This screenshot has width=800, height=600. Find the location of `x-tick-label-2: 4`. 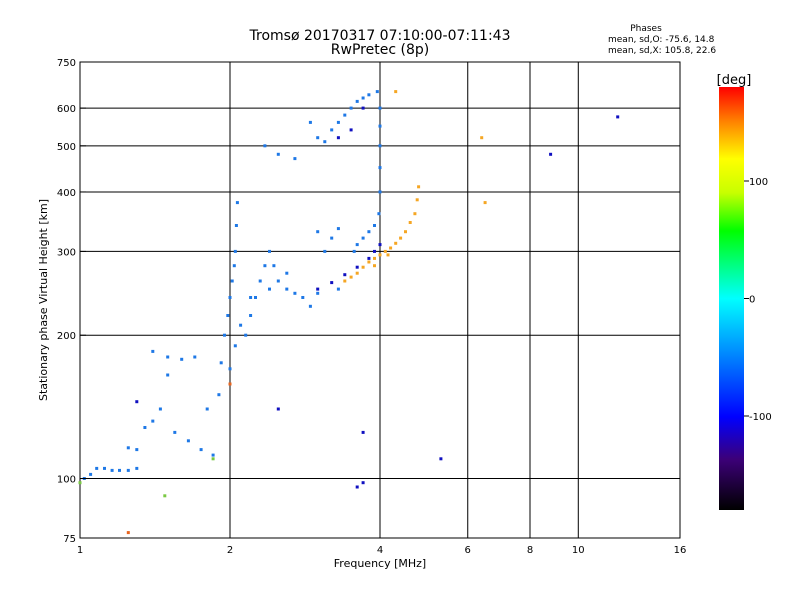

x-tick-label-2: 4 is located at coordinates (380, 550).